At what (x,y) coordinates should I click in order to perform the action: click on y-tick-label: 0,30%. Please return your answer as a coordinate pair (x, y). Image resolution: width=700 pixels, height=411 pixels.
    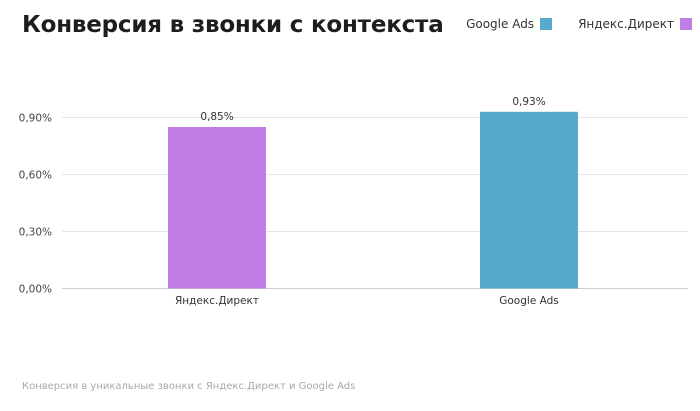
    Looking at the image, I should click on (35, 233).